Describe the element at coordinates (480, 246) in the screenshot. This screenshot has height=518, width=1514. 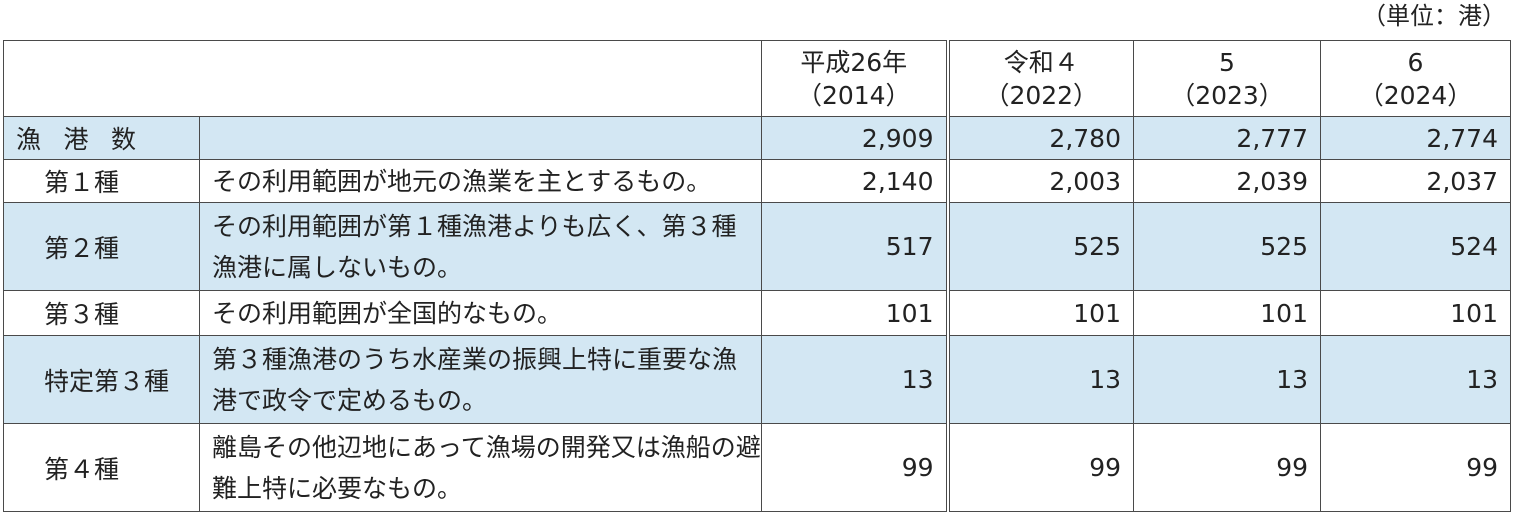
I see `row-description: その利用範囲が第１種漁港よりも広く、第３種漁港に属しないもの。` at that location.